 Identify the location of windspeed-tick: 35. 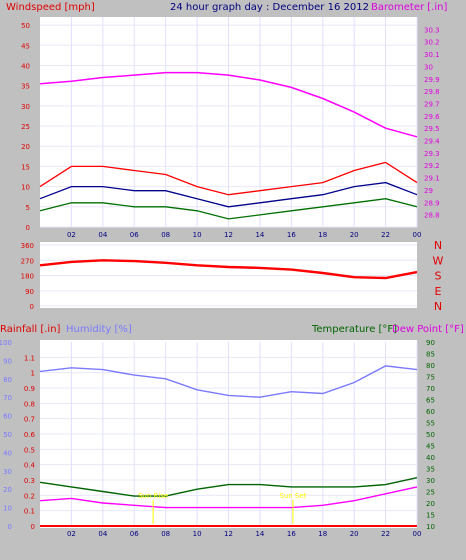
(25, 87).